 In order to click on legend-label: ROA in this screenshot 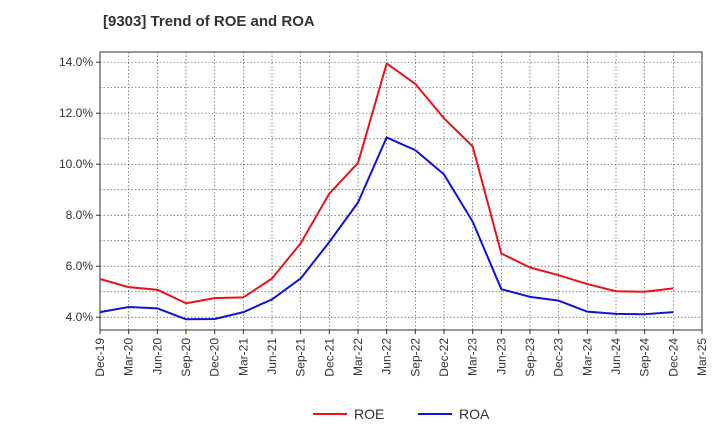, I will do `click(474, 414)`.